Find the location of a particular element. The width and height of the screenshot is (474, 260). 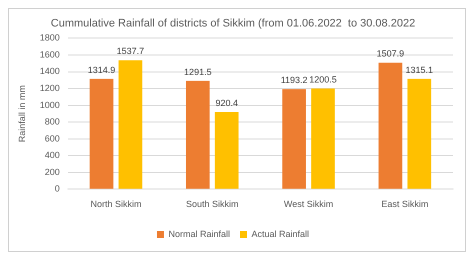

data-label: 920.4 is located at coordinates (226, 103).